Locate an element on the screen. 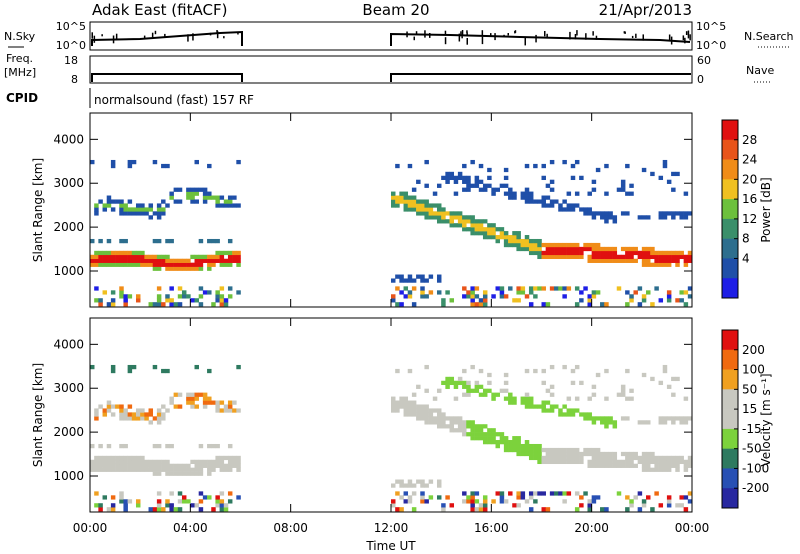  y-tick-label: 1000 is located at coordinates (68, 271).